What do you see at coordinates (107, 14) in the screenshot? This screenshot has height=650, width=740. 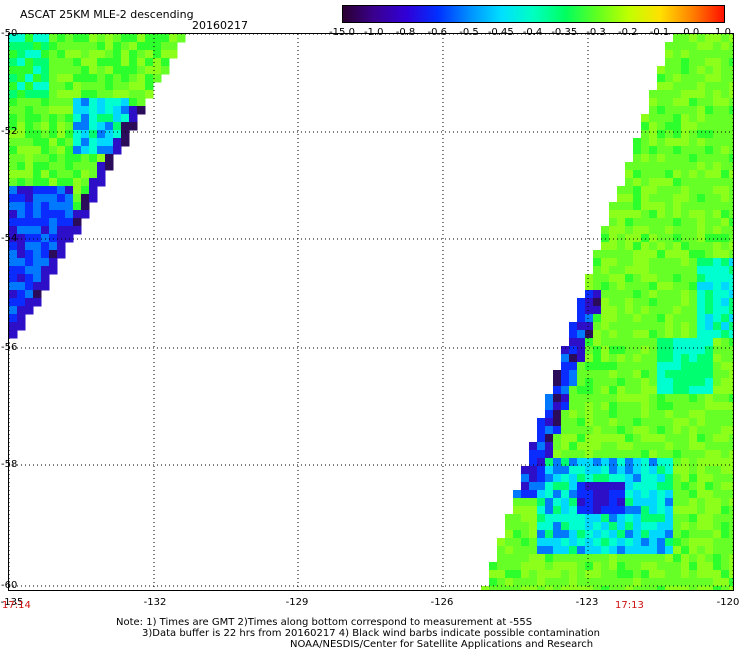 I see `image-title: ASCAT 25KM MLE-2 descending` at bounding box center [107, 14].